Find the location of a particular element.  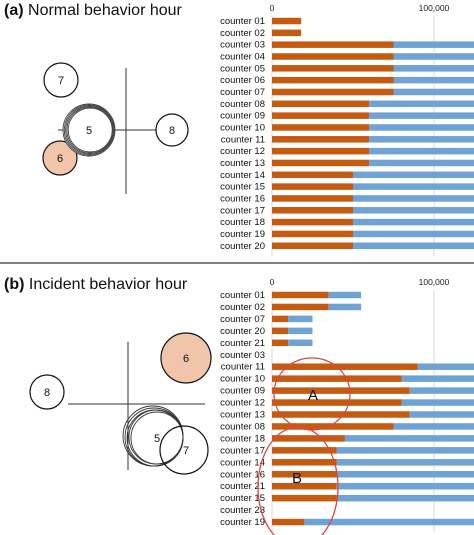

panel-a-heading: (a) Normal behavior hour is located at coordinates (93, 11).